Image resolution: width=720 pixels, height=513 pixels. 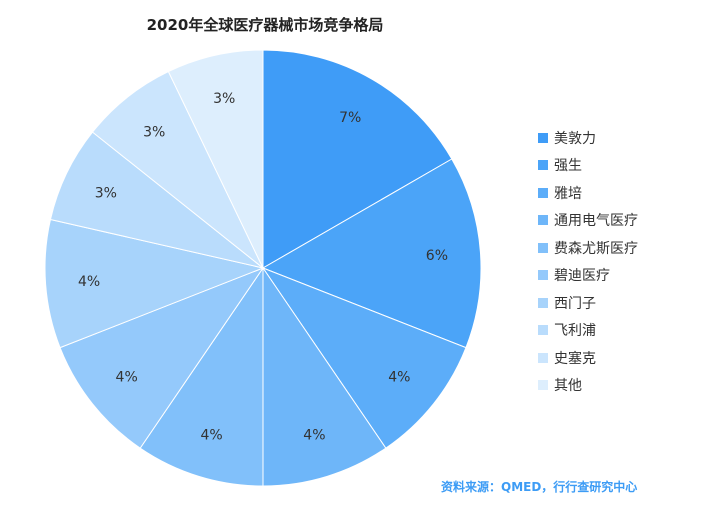 What do you see at coordinates (596, 221) in the screenshot?
I see `legend-label: 通用电气医疗` at bounding box center [596, 221].